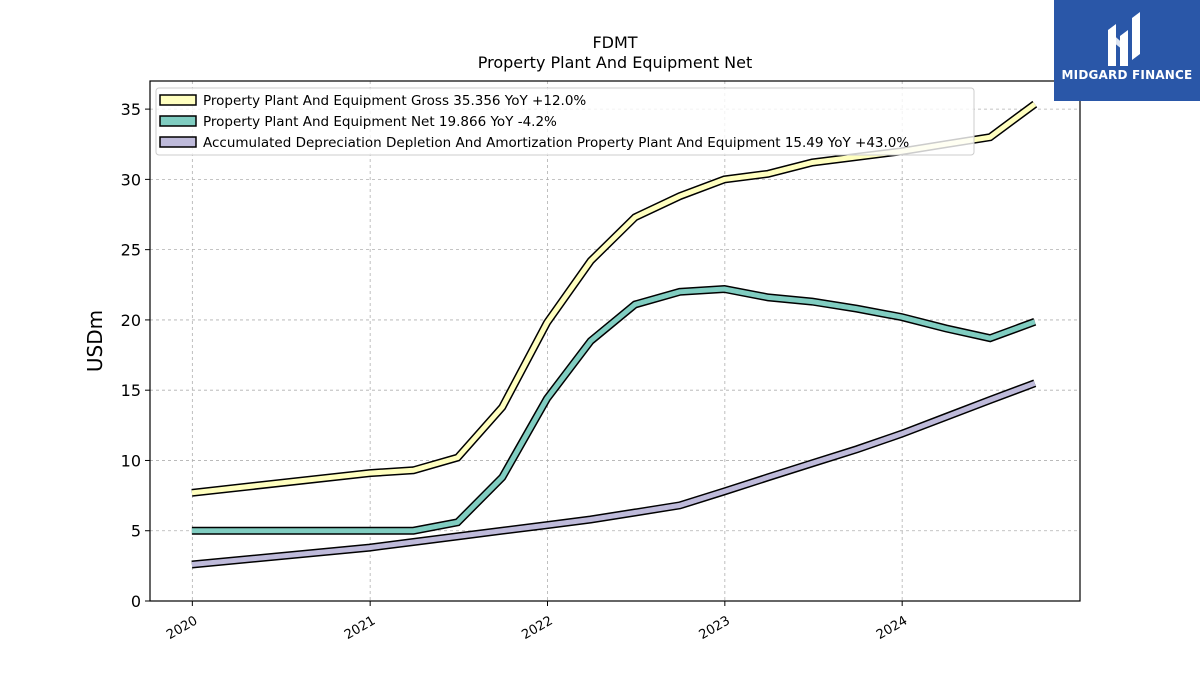  I want to click on x-tick-label: 2022, so click(537, 628).